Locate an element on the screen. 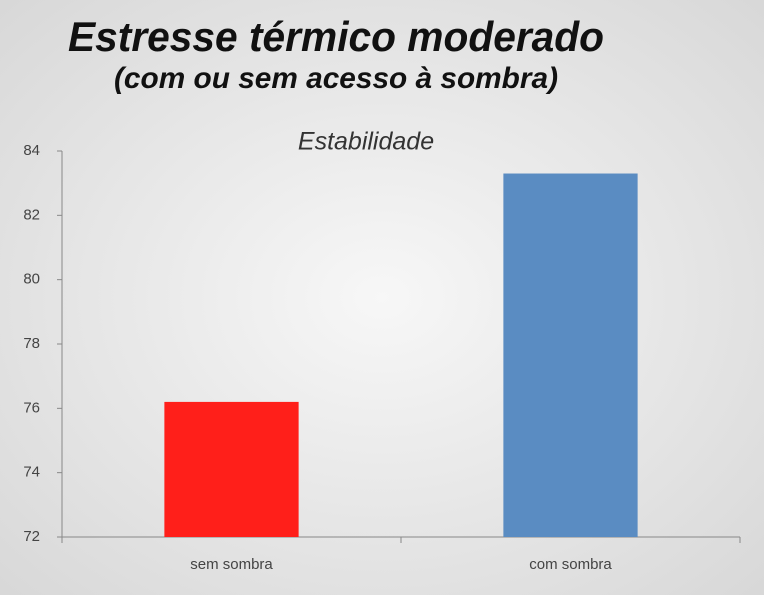 This screenshot has height=595, width=764. chart-title: Estabilidade is located at coordinates (366, 142).